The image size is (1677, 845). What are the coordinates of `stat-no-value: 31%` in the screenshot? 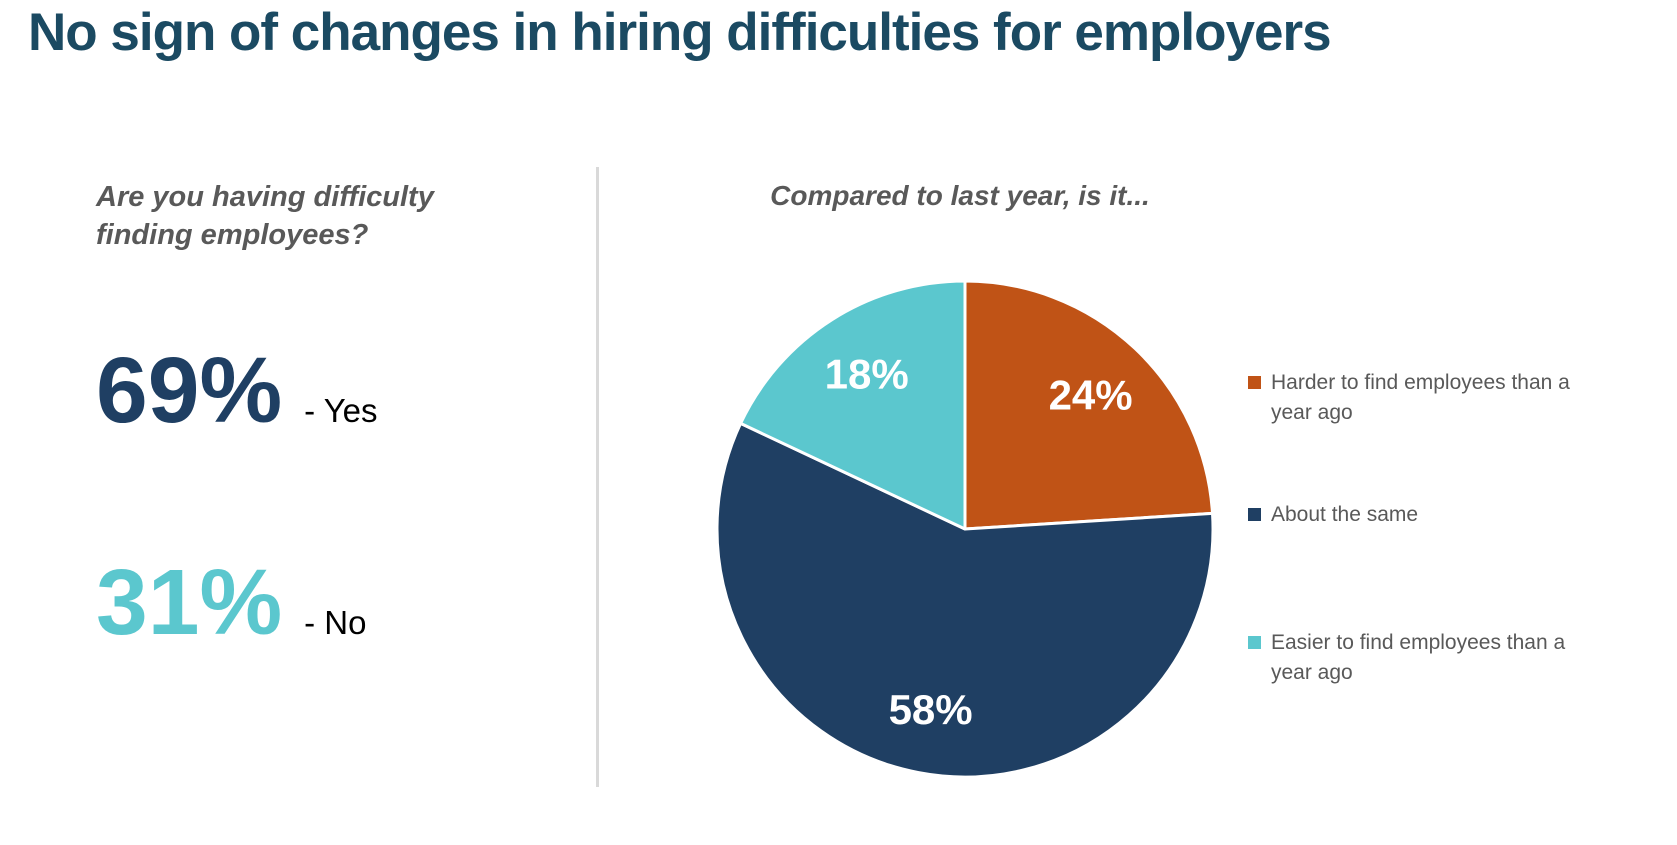 It's located at (189, 602).